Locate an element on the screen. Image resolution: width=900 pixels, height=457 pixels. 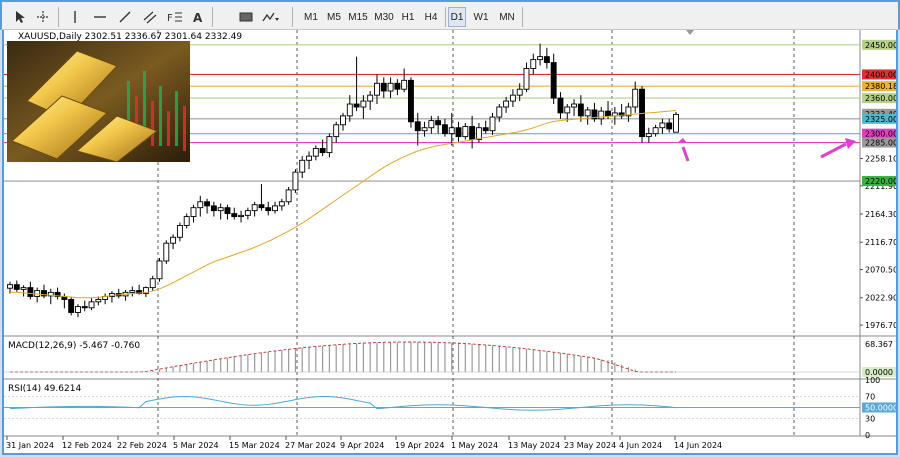
horizontal-line-icon is located at coordinates (100, 17).